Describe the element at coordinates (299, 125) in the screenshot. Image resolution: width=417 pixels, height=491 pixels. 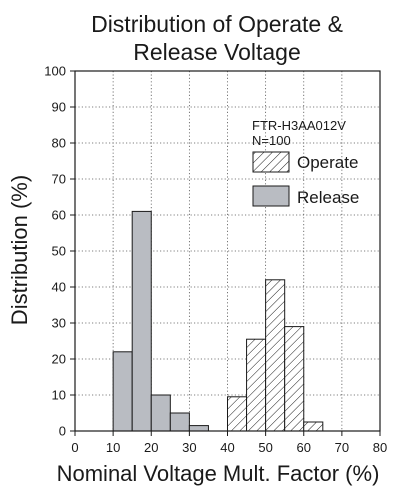
I see `annotation-model: FTR-H3AA012V` at that location.